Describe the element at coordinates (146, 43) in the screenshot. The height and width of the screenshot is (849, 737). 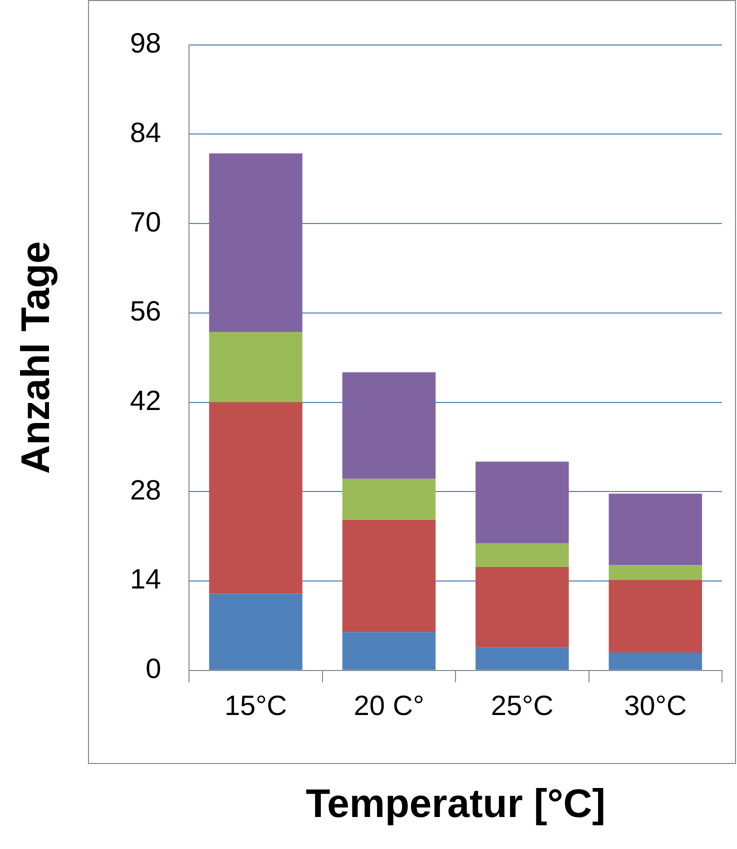
I see `y-tick-label: 98` at that location.